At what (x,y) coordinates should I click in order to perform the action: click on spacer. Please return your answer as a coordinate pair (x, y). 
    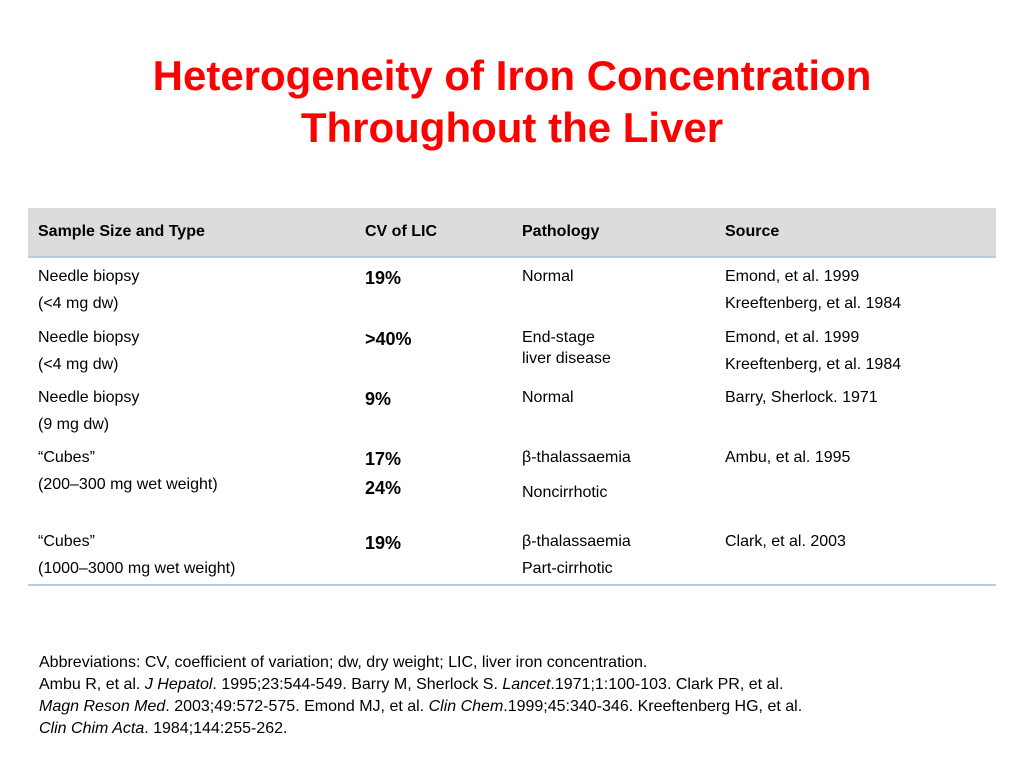
    Looking at the image, I should click on (613, 475).